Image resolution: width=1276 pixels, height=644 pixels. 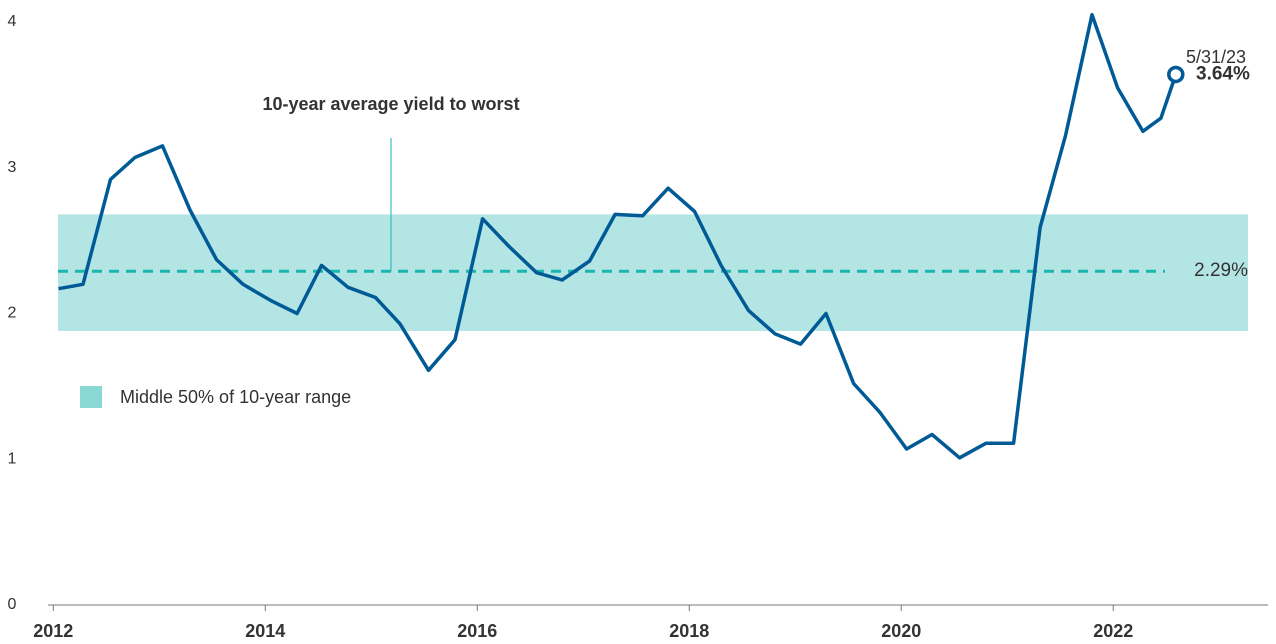 I want to click on x-tick-label: 2012, so click(x=53, y=631).